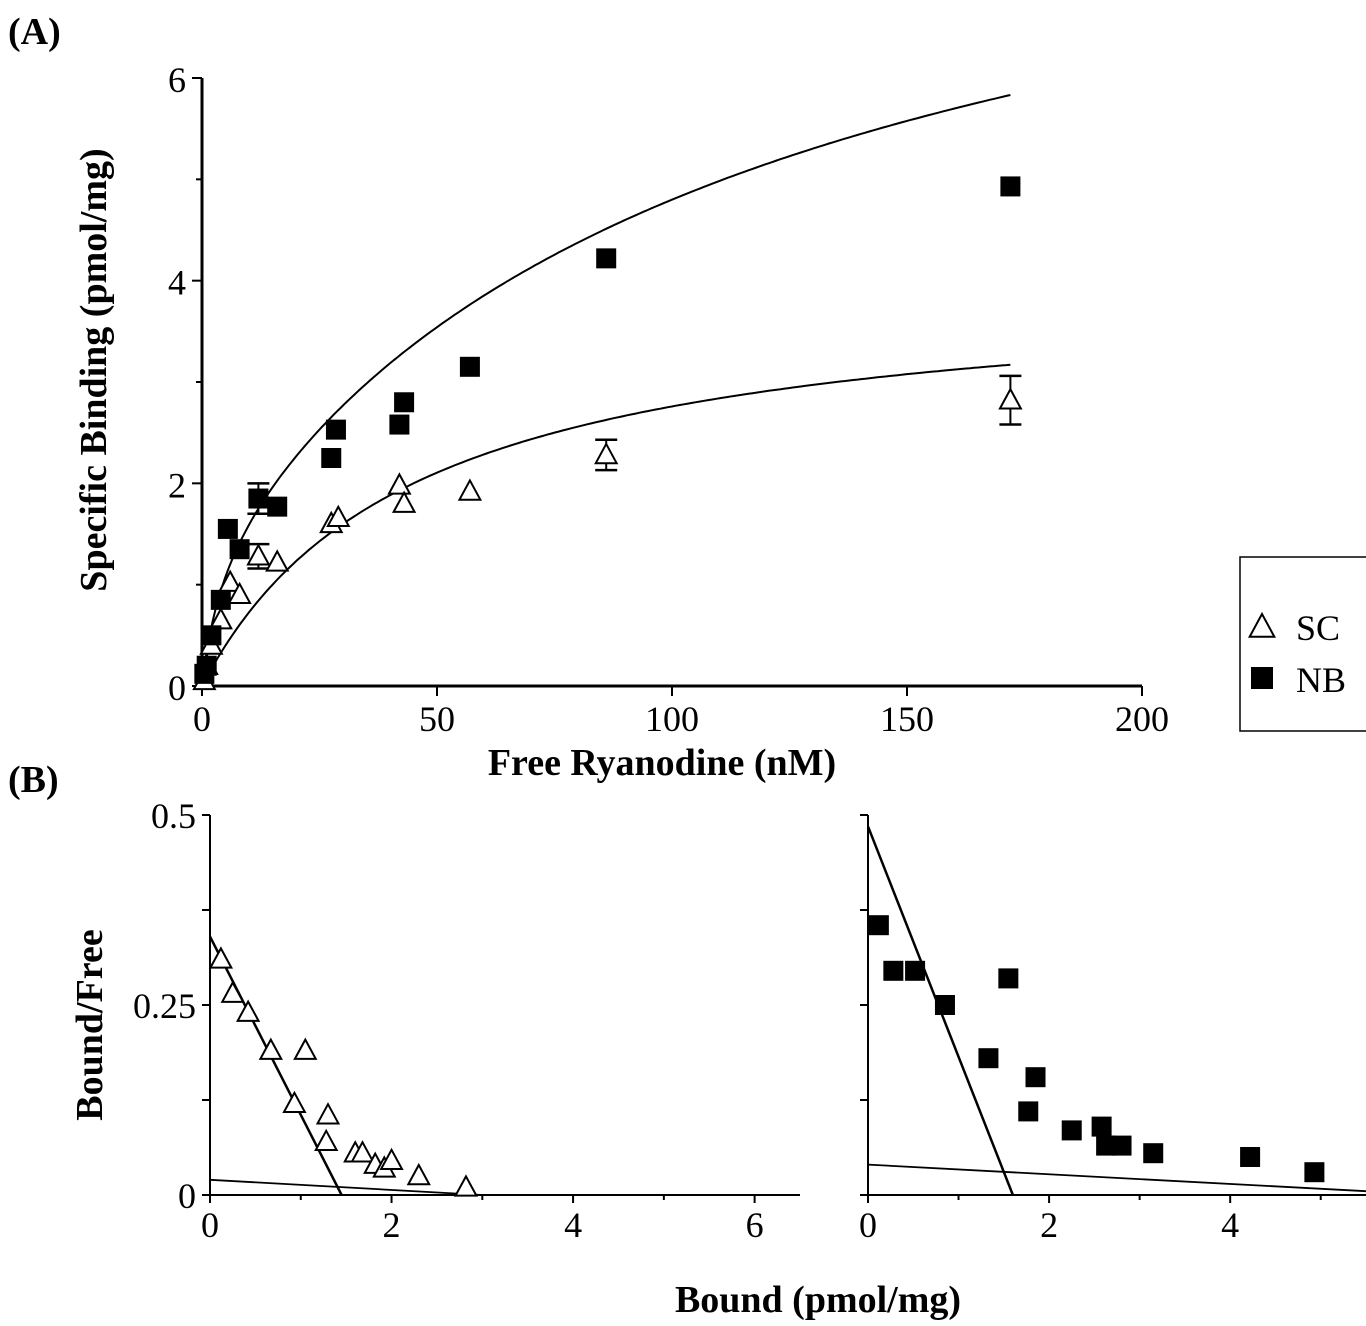  Describe the element at coordinates (672, 719) in the screenshot. I see `panel-a-x-tick-label: 100` at that location.